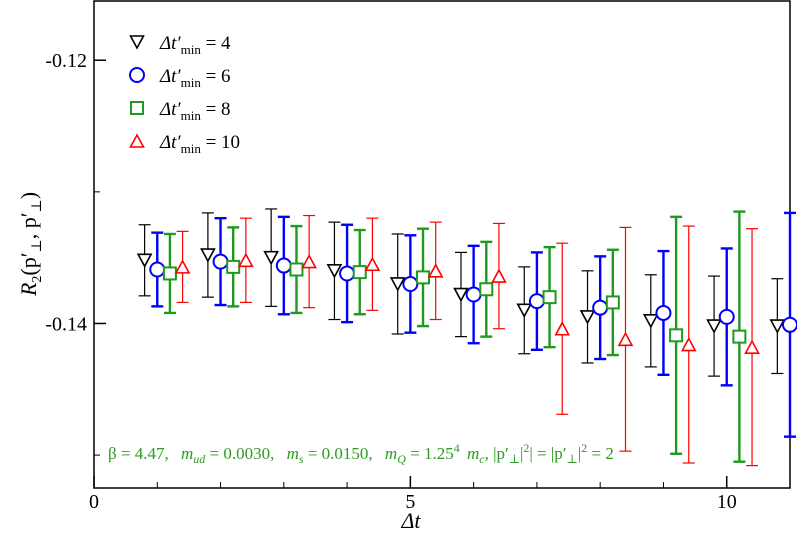 The height and width of the screenshot is (536, 797). I want to click on y-axis-title: R2(p′⊥, p′⊥), so click(30, 244).